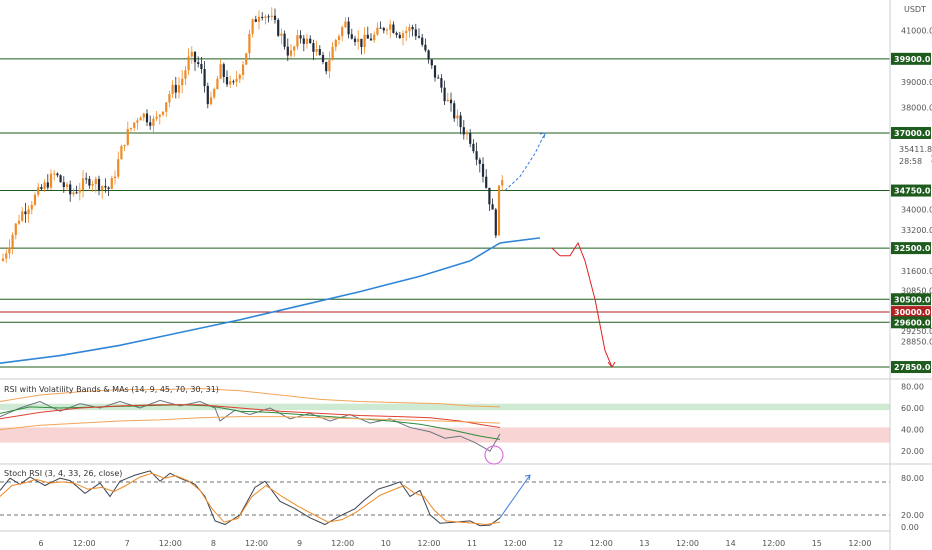 The image size is (932, 550). I want to click on level-tag: 29600.00, so click(911, 322).